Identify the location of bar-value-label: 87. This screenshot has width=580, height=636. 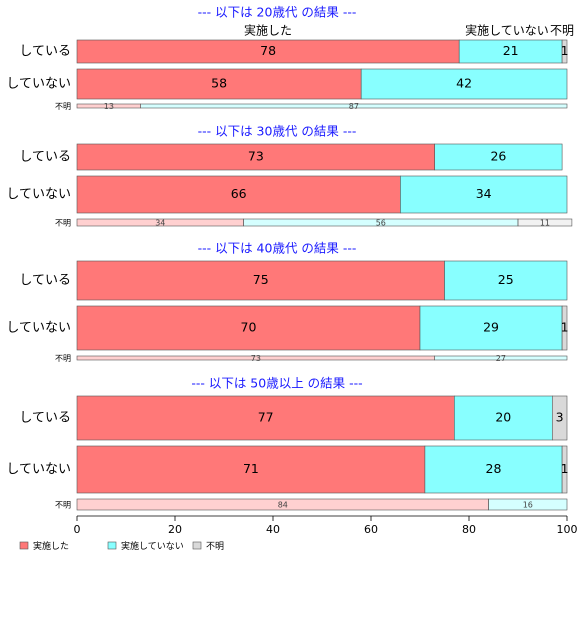
(354, 106).